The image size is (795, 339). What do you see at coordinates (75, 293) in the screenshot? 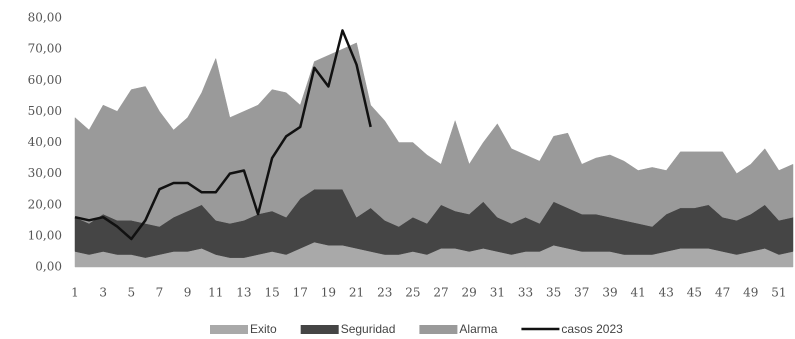
I see `x-tick-label: 1` at bounding box center [75, 293].